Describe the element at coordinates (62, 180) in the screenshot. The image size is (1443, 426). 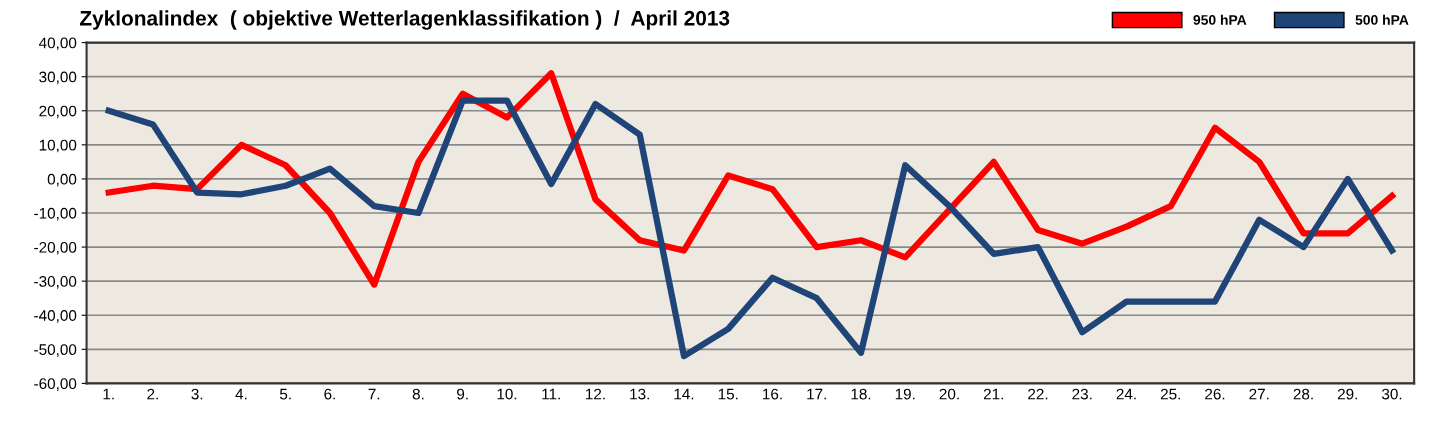
I see `y-tick-label: 0,00` at that location.